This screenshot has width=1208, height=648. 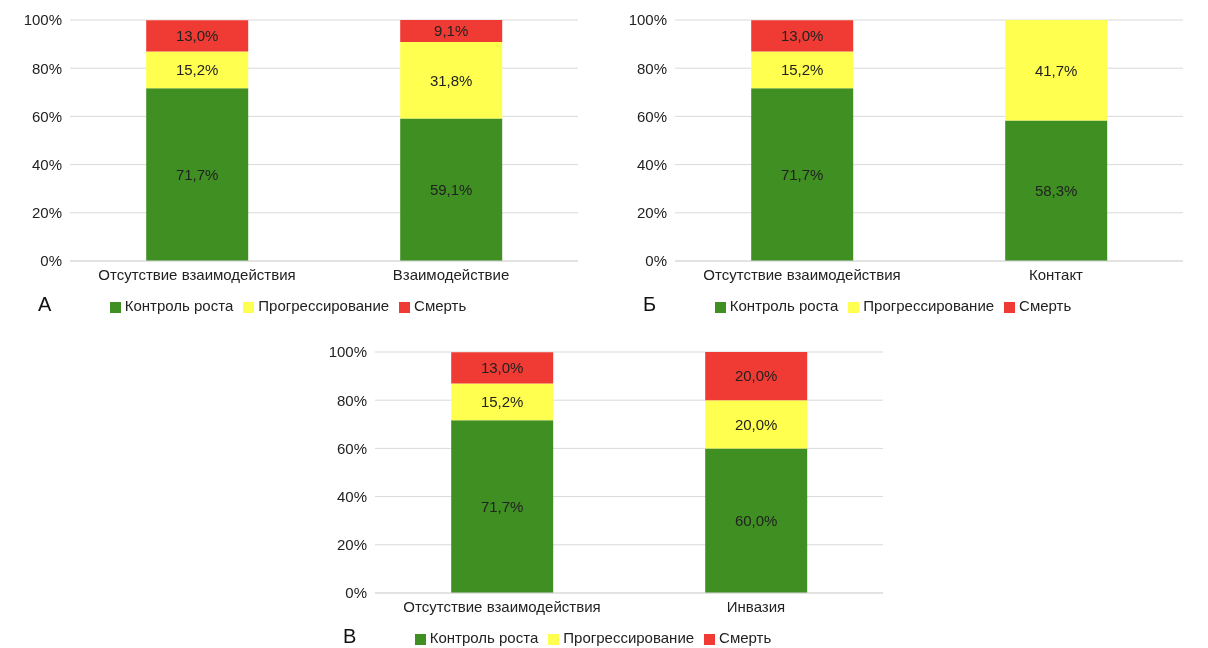 I want to click on x-tick-label: Контакт, so click(x=1056, y=274).